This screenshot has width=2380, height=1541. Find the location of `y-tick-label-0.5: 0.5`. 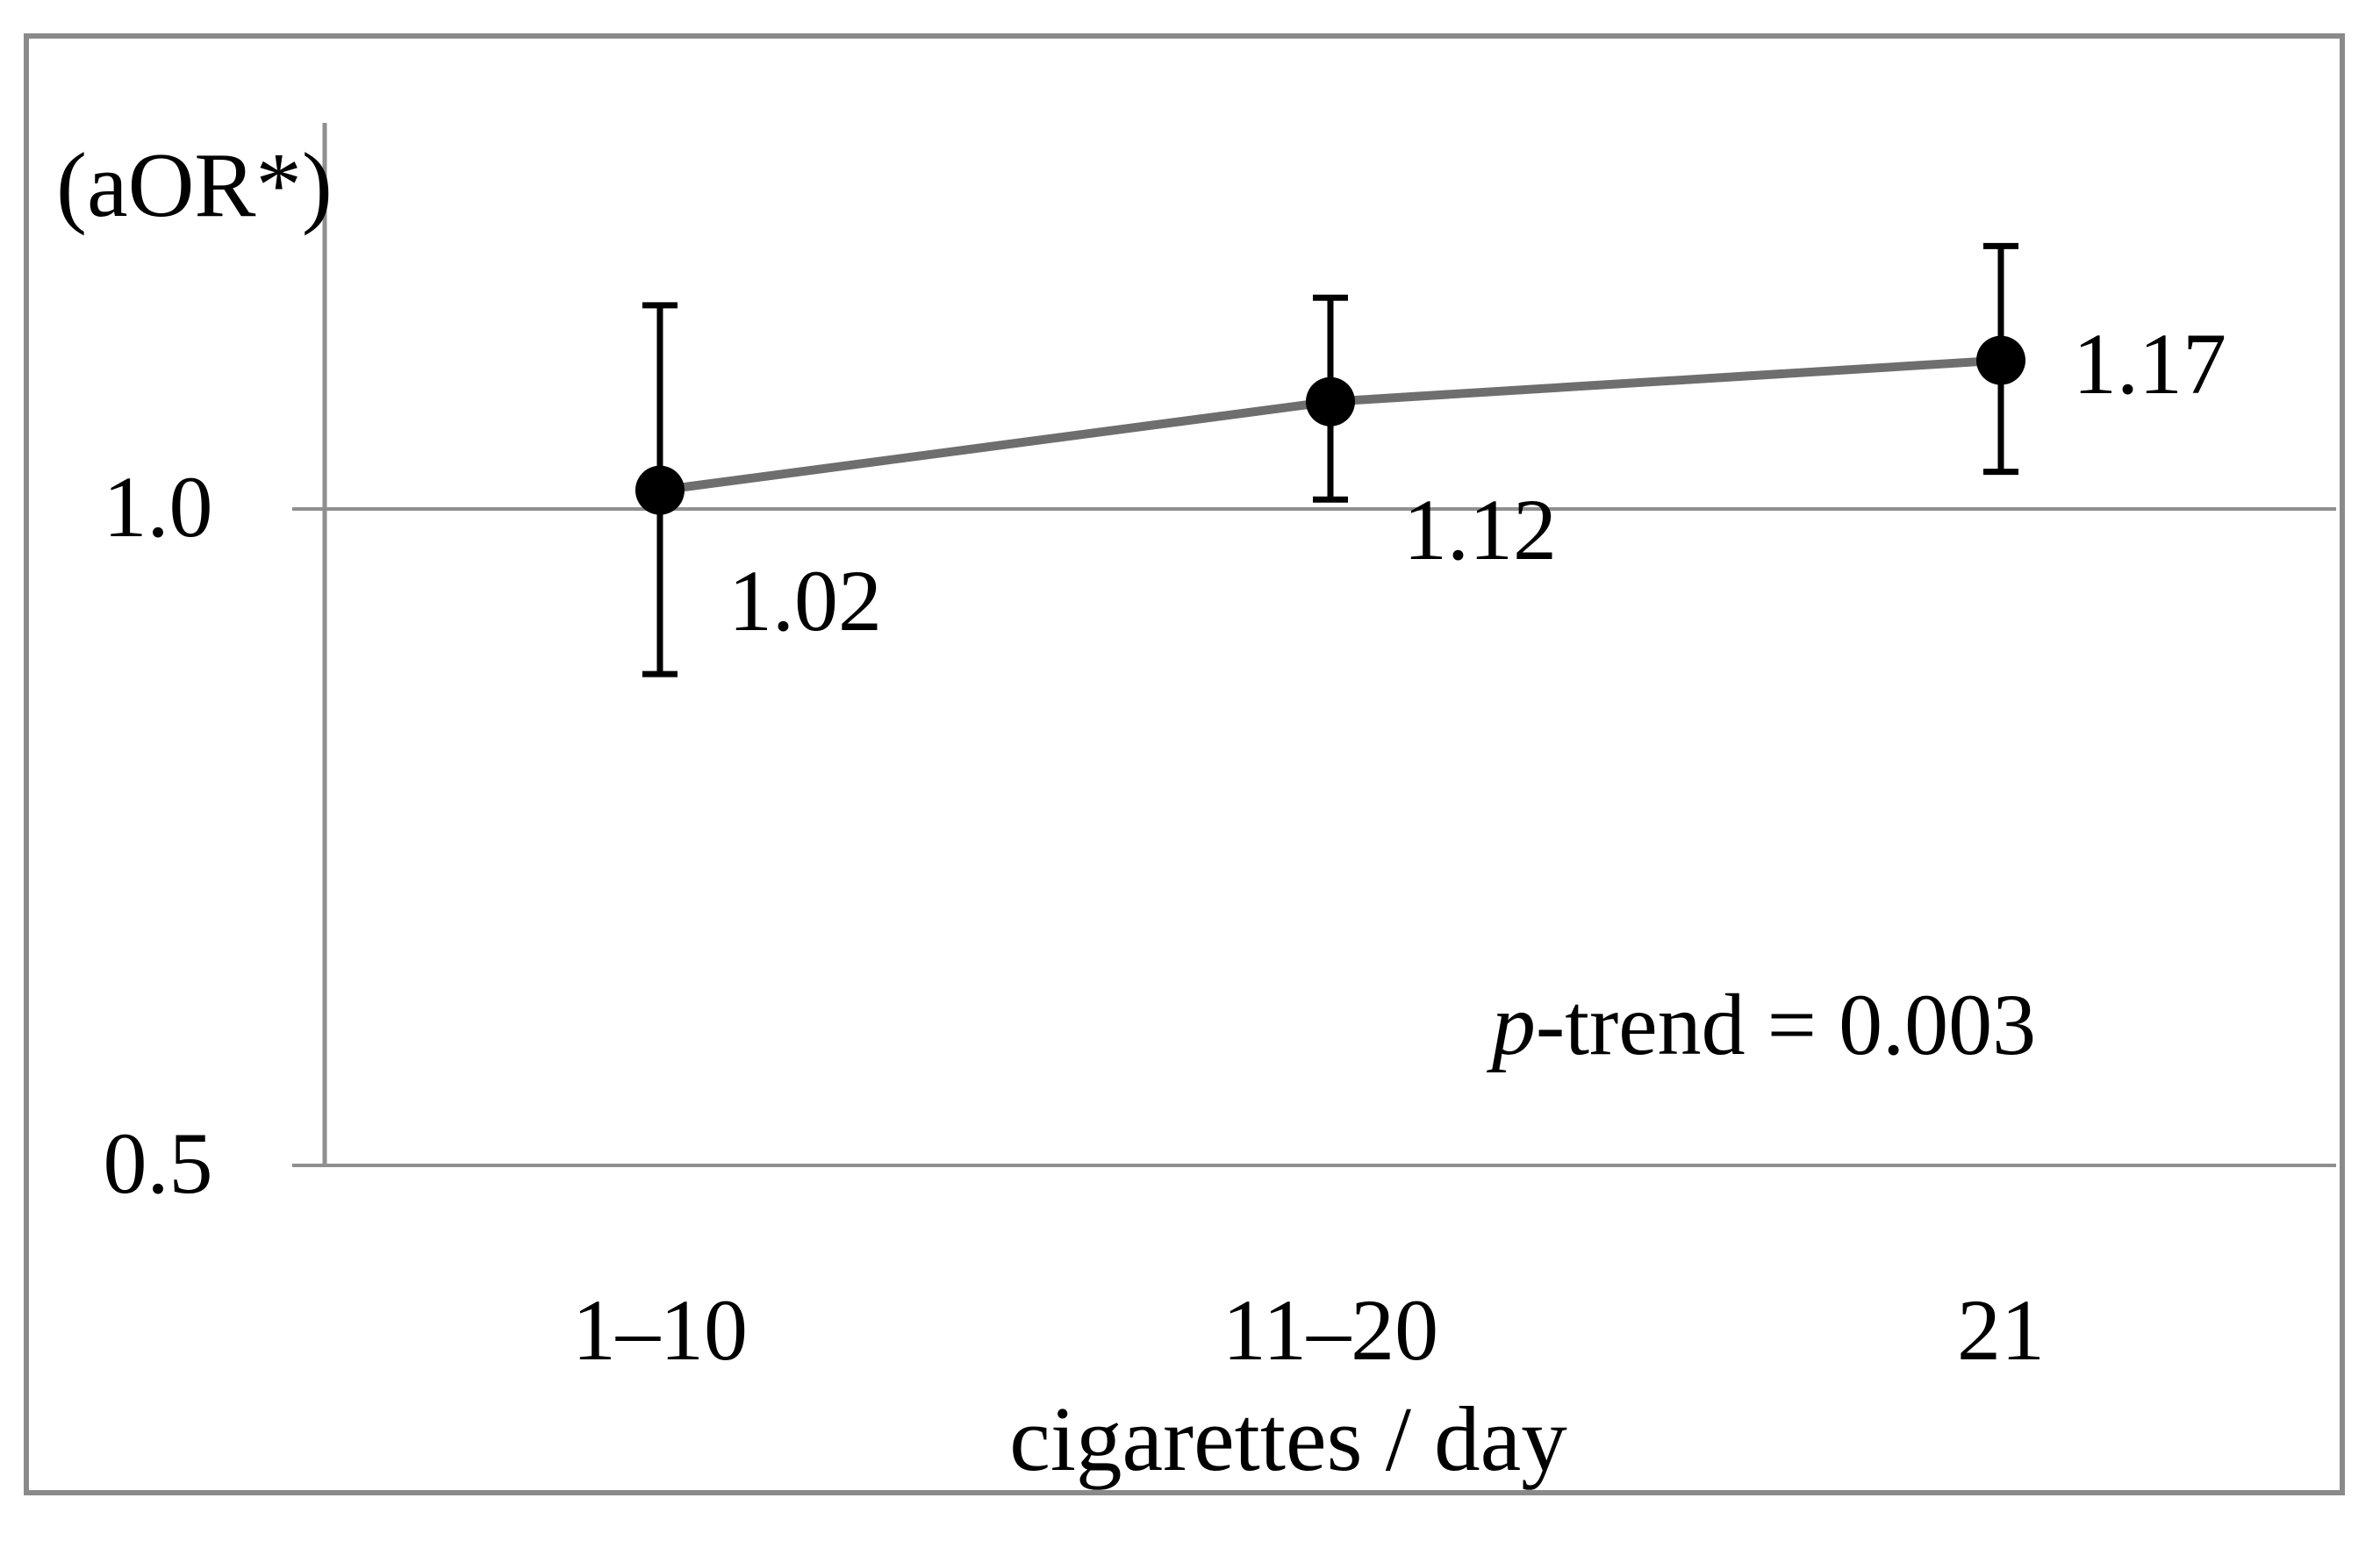

y-tick-label-0.5: 0.5 is located at coordinates (158, 1163).